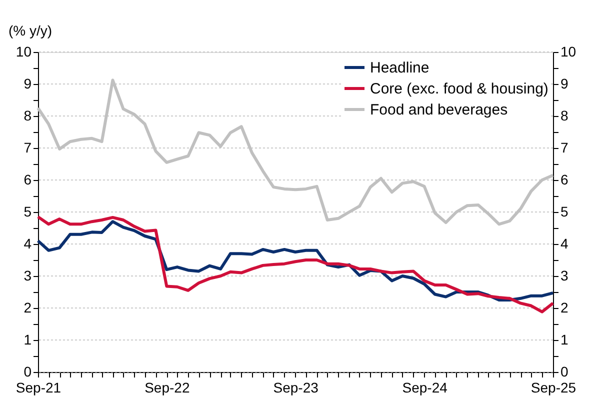 The height and width of the screenshot is (401, 615). What do you see at coordinates (564, 180) in the screenshot?
I see `y2-tick-label: 6` at bounding box center [564, 180].